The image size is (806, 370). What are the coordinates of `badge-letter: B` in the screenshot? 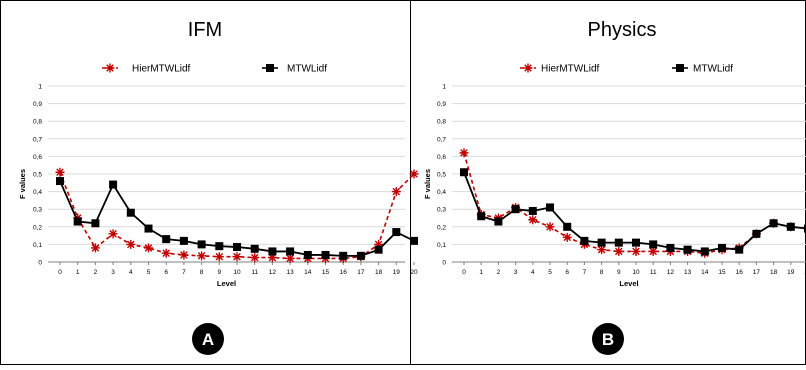 It's located at (608, 339).